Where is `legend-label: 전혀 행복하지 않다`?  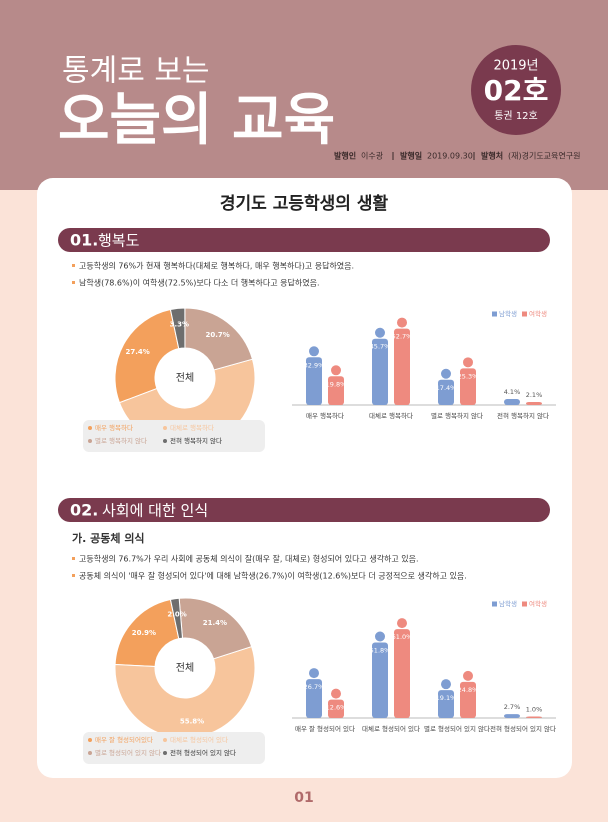 legend-label: 전혀 행복하지 않다 is located at coordinates (196, 440).